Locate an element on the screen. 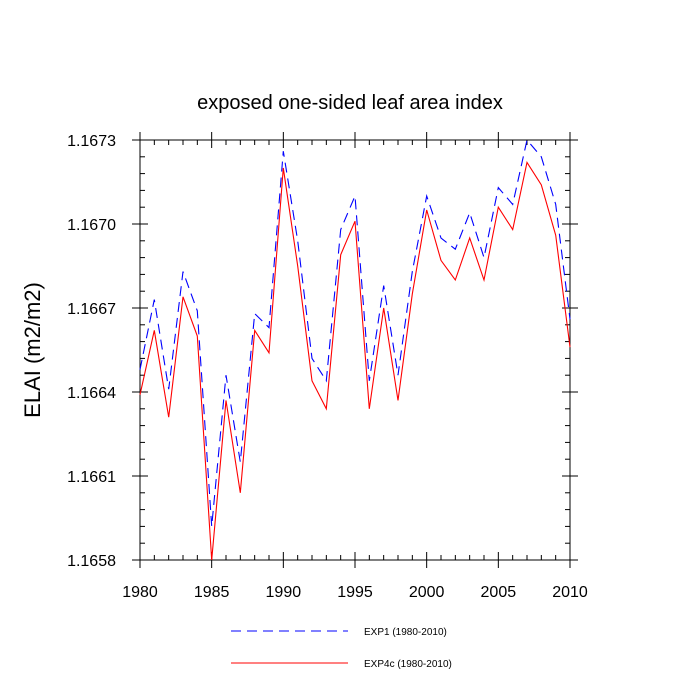  x-tick-label: 1990 is located at coordinates (284, 592).